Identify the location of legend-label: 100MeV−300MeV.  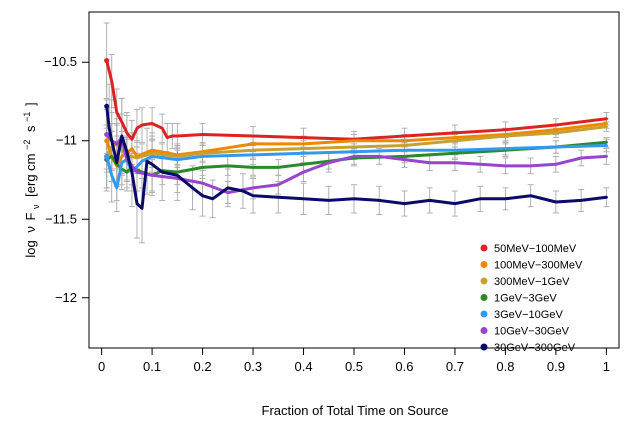
(538, 266).